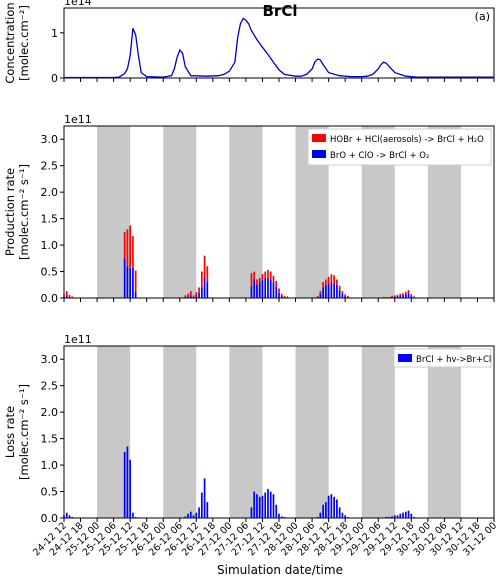 The height and width of the screenshot is (579, 500). What do you see at coordinates (407, 140) in the screenshot?
I see `legend-label: HOBr + HCl(aerosols) -> BrCl + H₂O` at bounding box center [407, 140].